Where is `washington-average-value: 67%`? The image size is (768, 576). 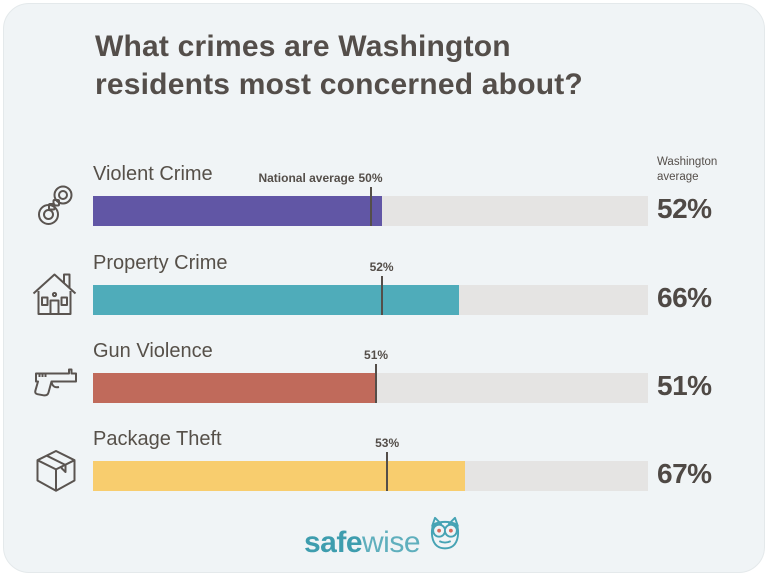 washington-average-value: 67% is located at coordinates (684, 473).